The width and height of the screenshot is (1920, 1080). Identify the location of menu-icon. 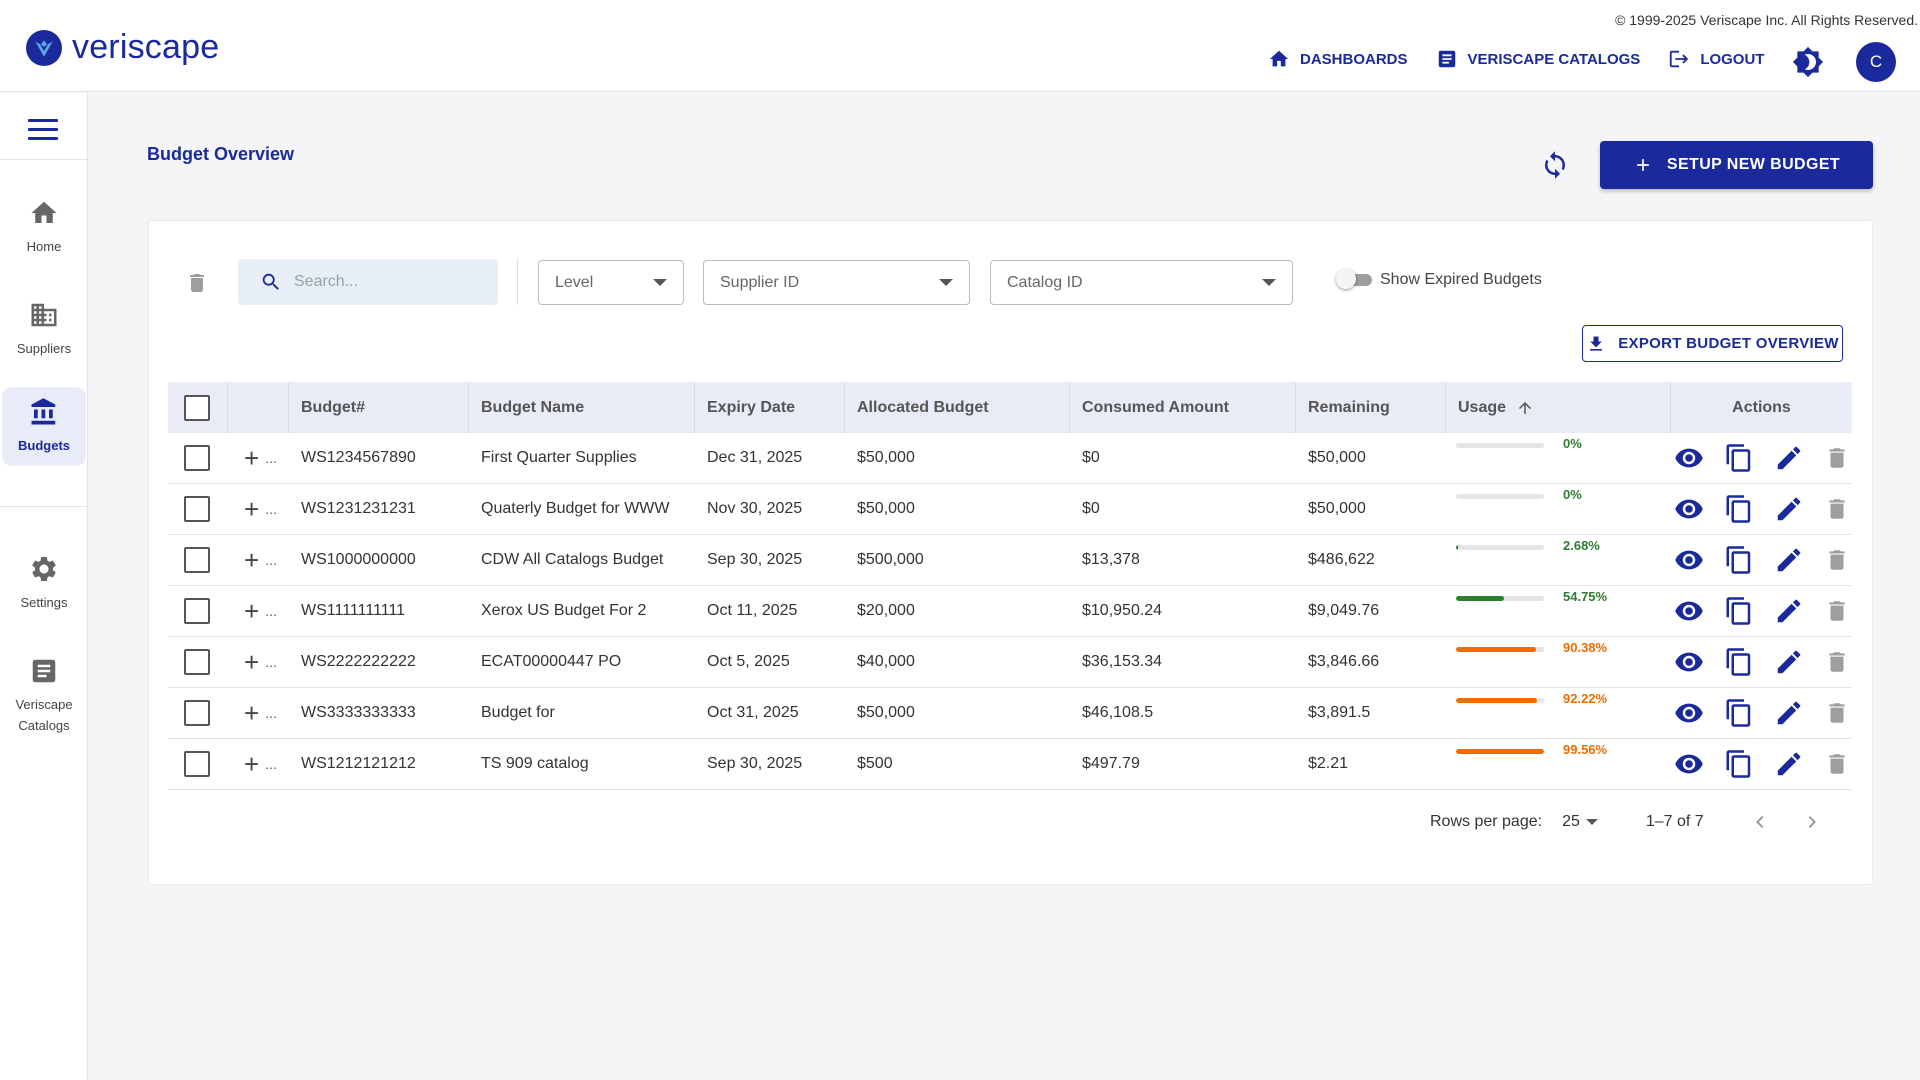
(43, 131).